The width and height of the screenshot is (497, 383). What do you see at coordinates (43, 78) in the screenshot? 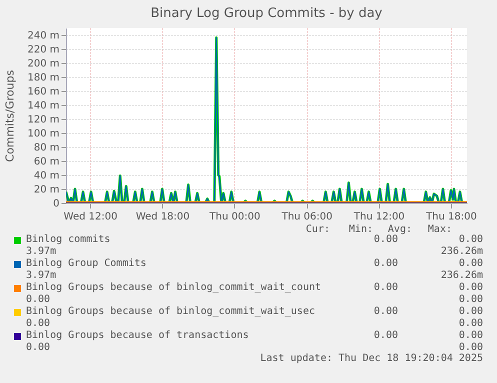
I see `y-tick-label: 180 m` at bounding box center [43, 78].